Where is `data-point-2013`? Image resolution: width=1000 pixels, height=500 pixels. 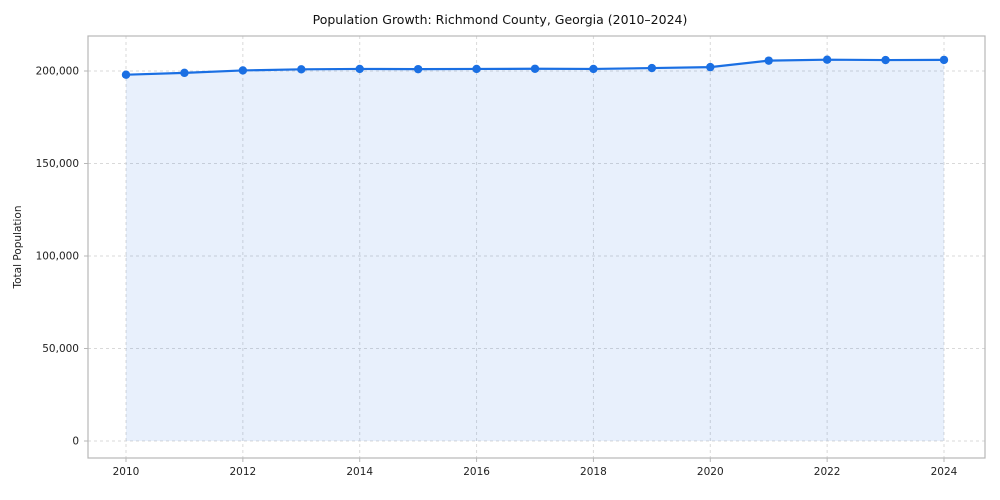 data-point-2013 is located at coordinates (301, 69).